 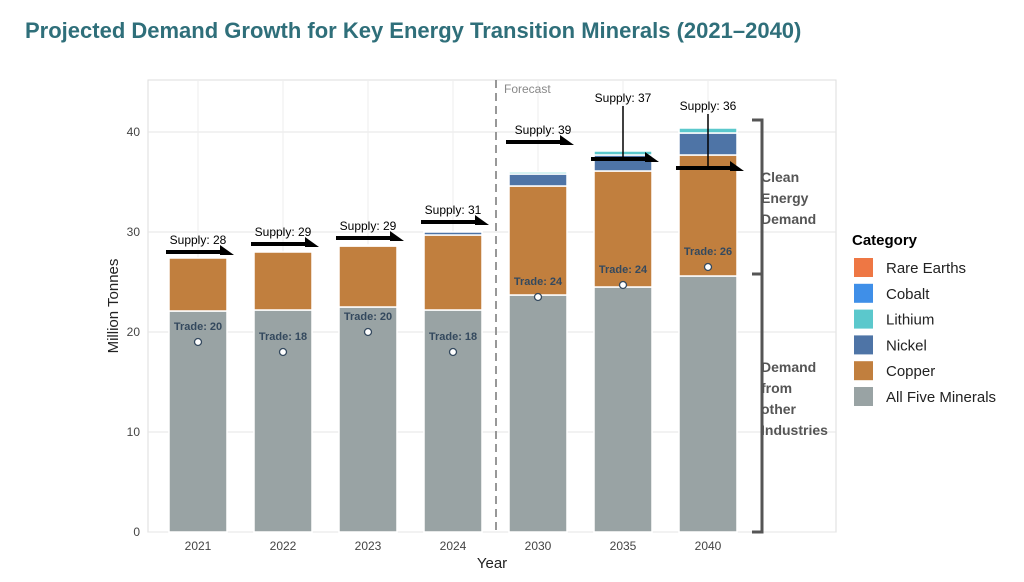 I want to click on forecast-label: Forecast, so click(x=527, y=89).